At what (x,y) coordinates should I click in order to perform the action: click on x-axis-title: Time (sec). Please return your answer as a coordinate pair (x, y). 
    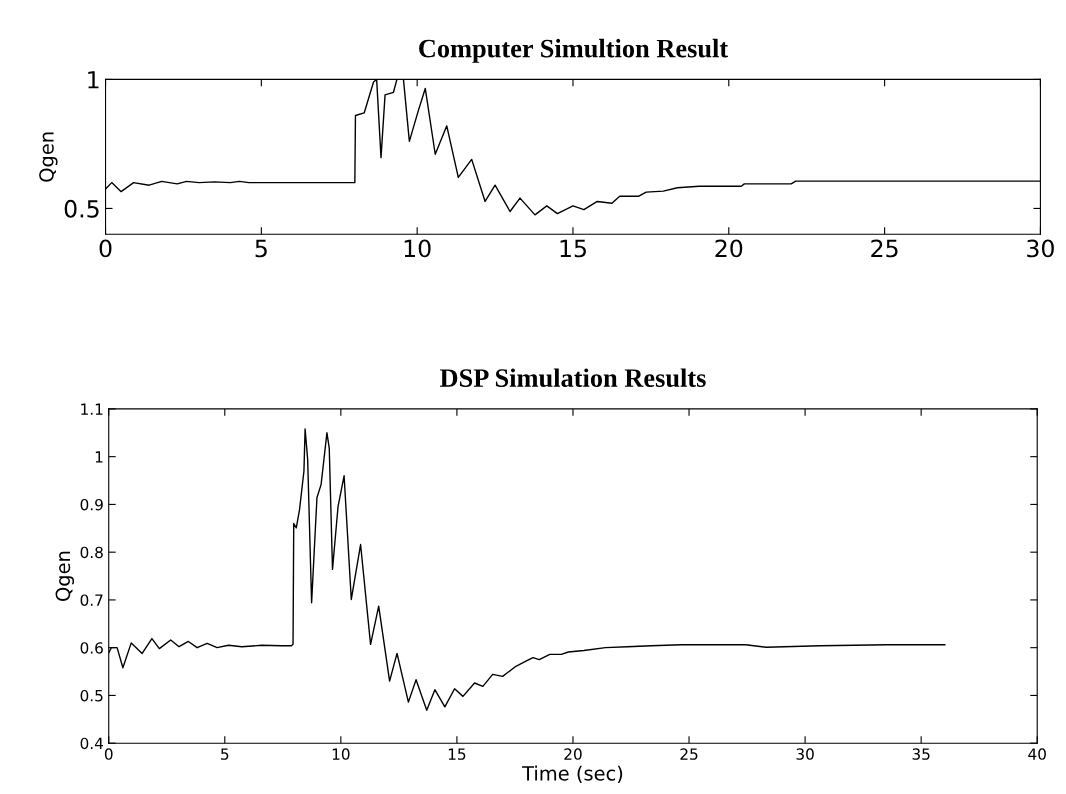
    Looking at the image, I should click on (572, 774).